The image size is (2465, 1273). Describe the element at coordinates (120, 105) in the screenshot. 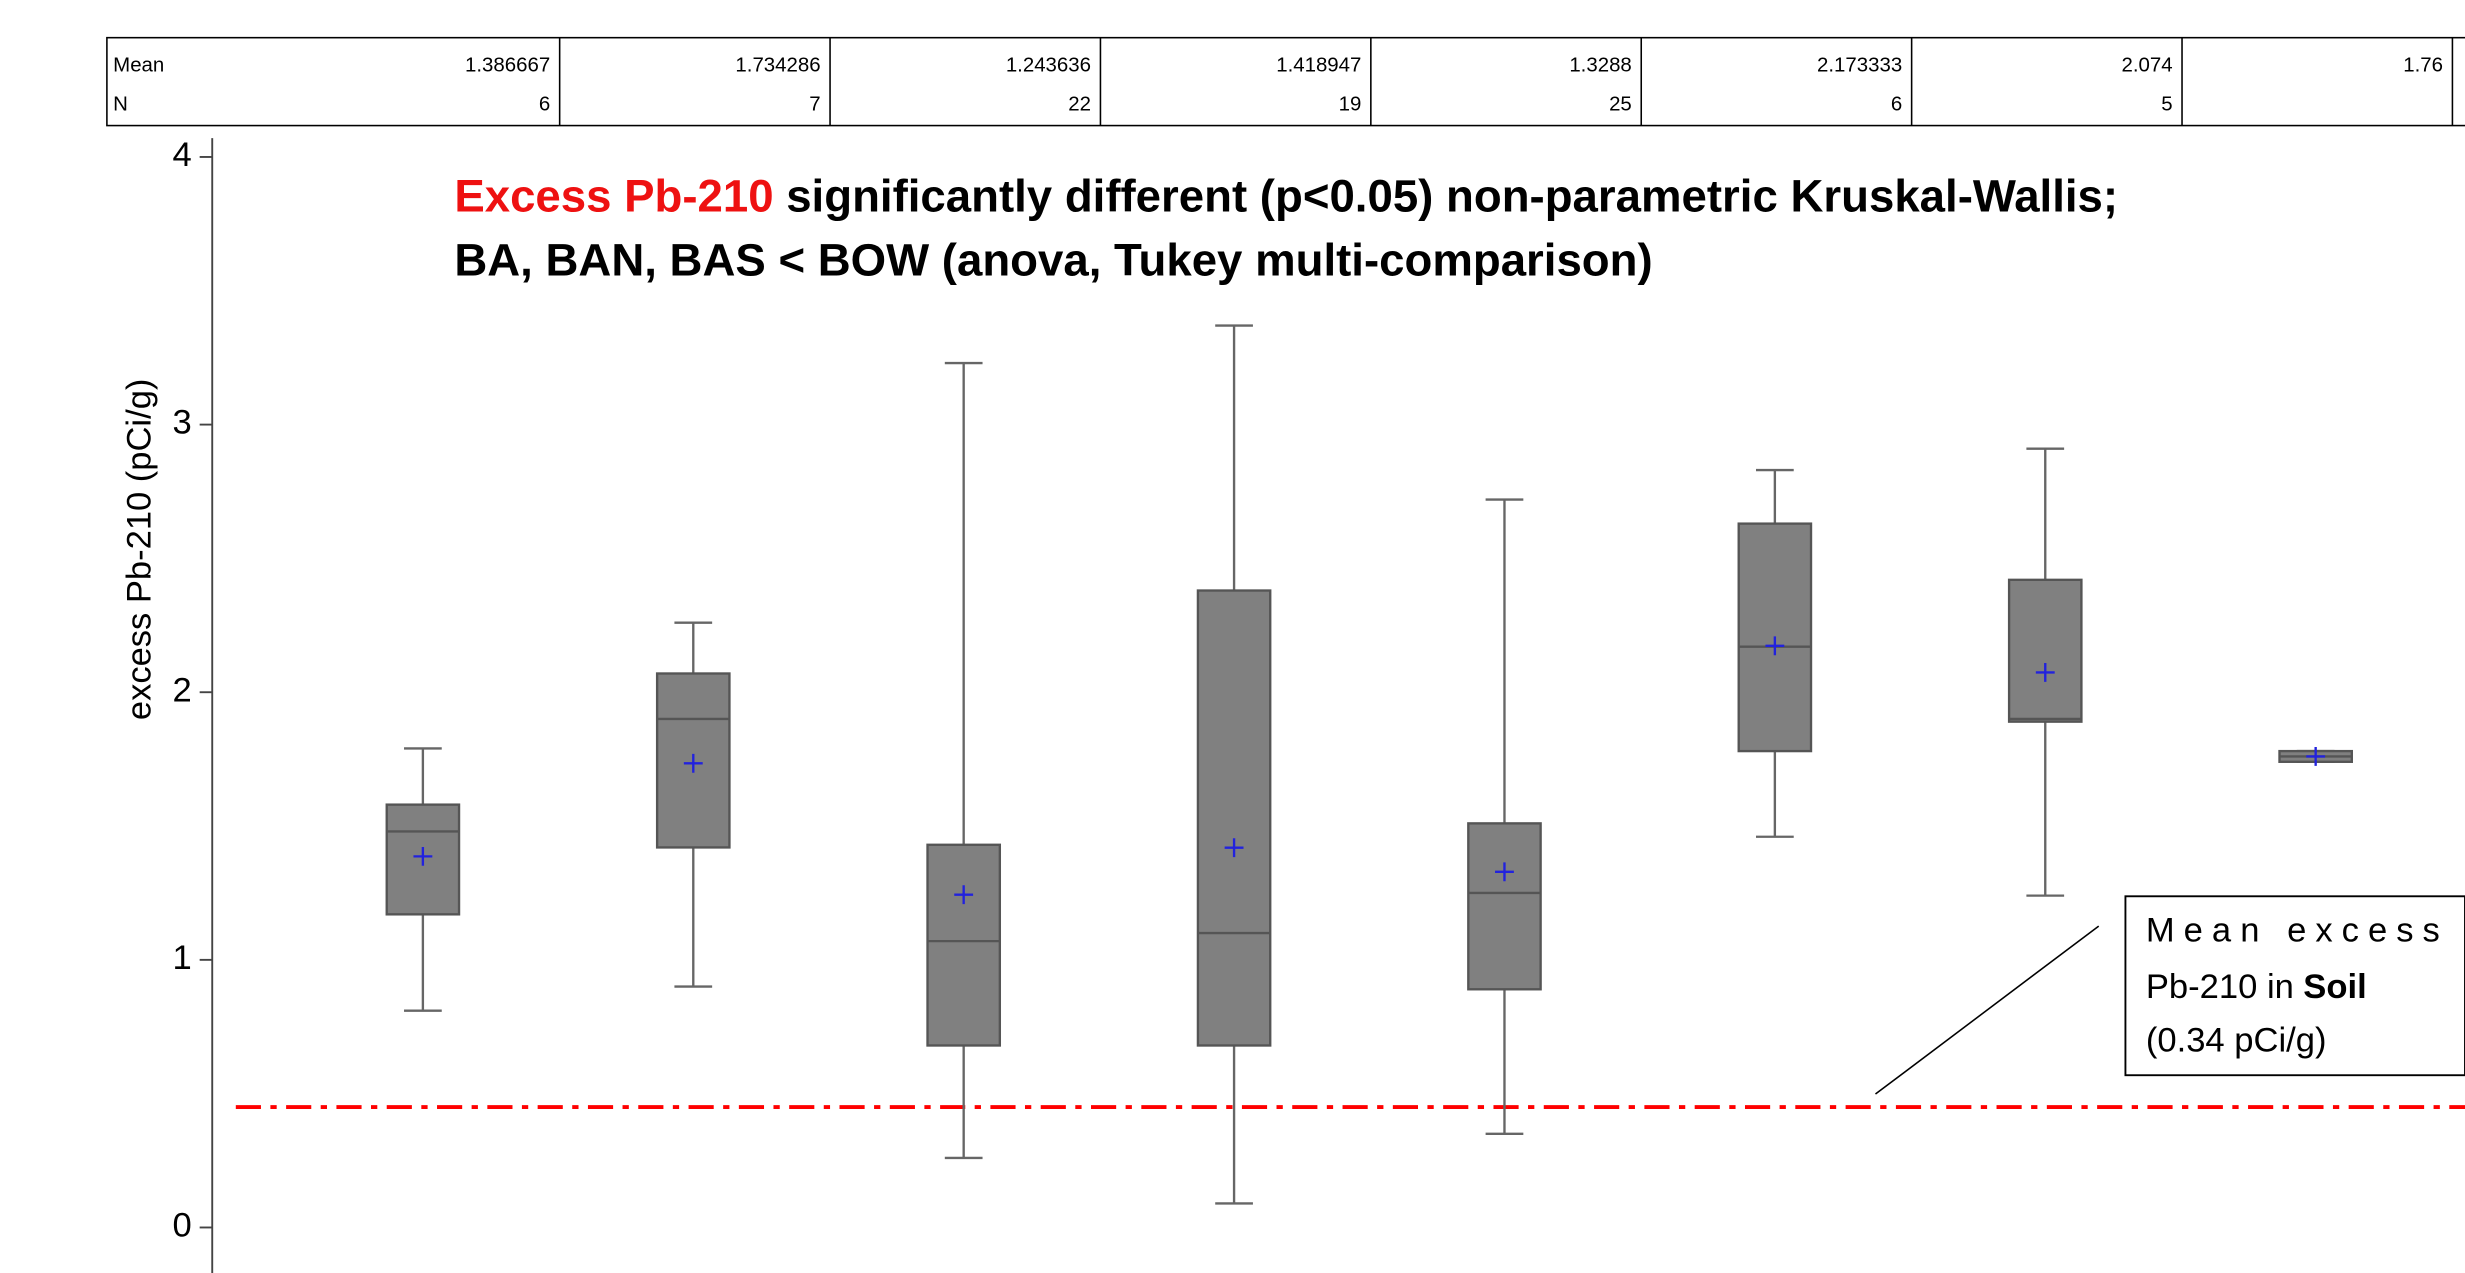

I see `table-row-label: N` at that location.